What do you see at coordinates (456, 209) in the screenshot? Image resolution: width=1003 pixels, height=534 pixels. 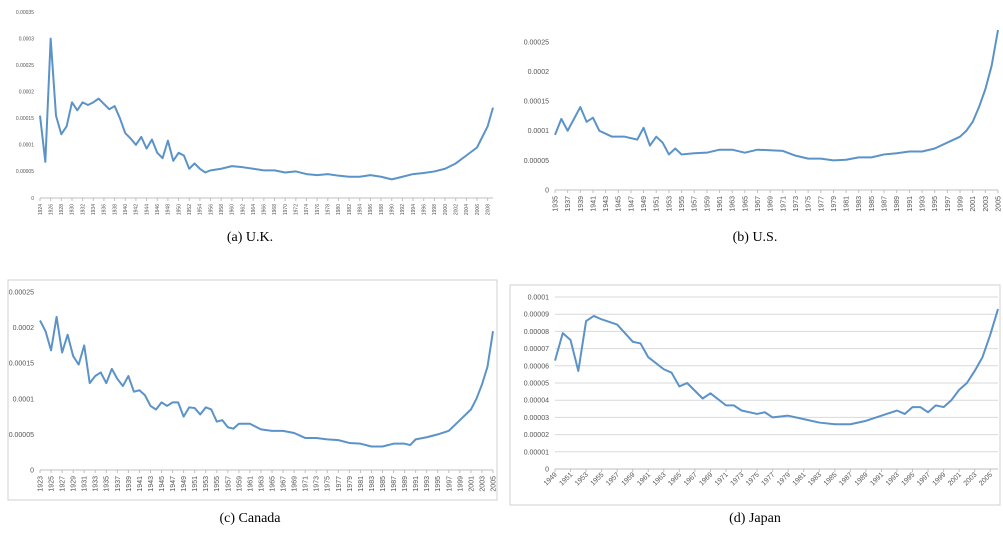 I see `x-tick-label: 2002` at bounding box center [456, 209].